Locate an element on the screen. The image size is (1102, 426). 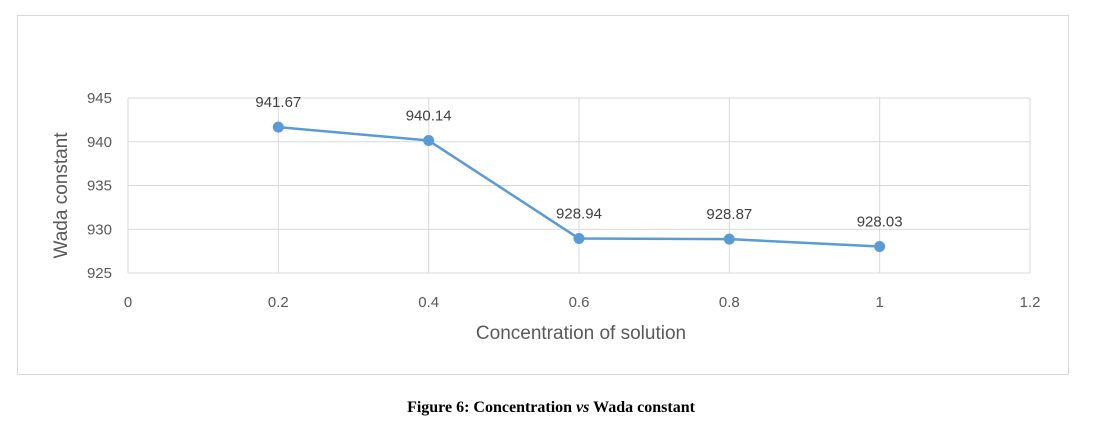
data-label: 941.67 is located at coordinates (278, 102).